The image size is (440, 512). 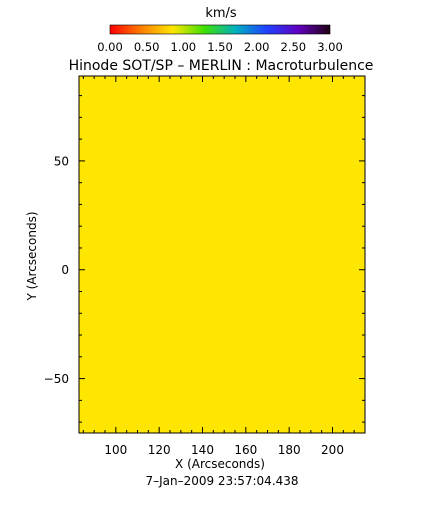 What do you see at coordinates (110, 47) in the screenshot?
I see `colorbar-tick-label: 0.00` at bounding box center [110, 47].